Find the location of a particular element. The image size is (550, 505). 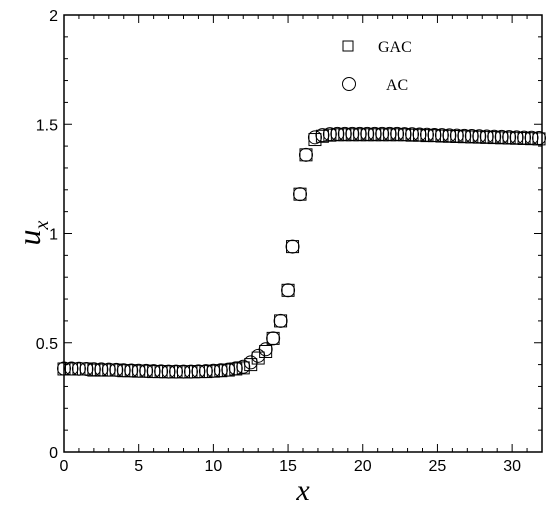

legend-square-marker is located at coordinates (348, 46).